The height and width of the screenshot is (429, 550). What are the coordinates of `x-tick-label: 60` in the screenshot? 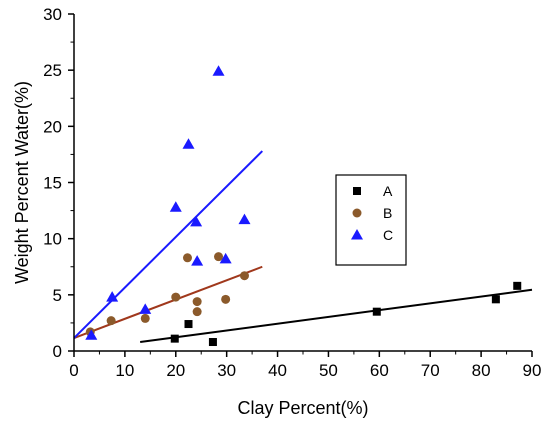 It's located at (379, 370).